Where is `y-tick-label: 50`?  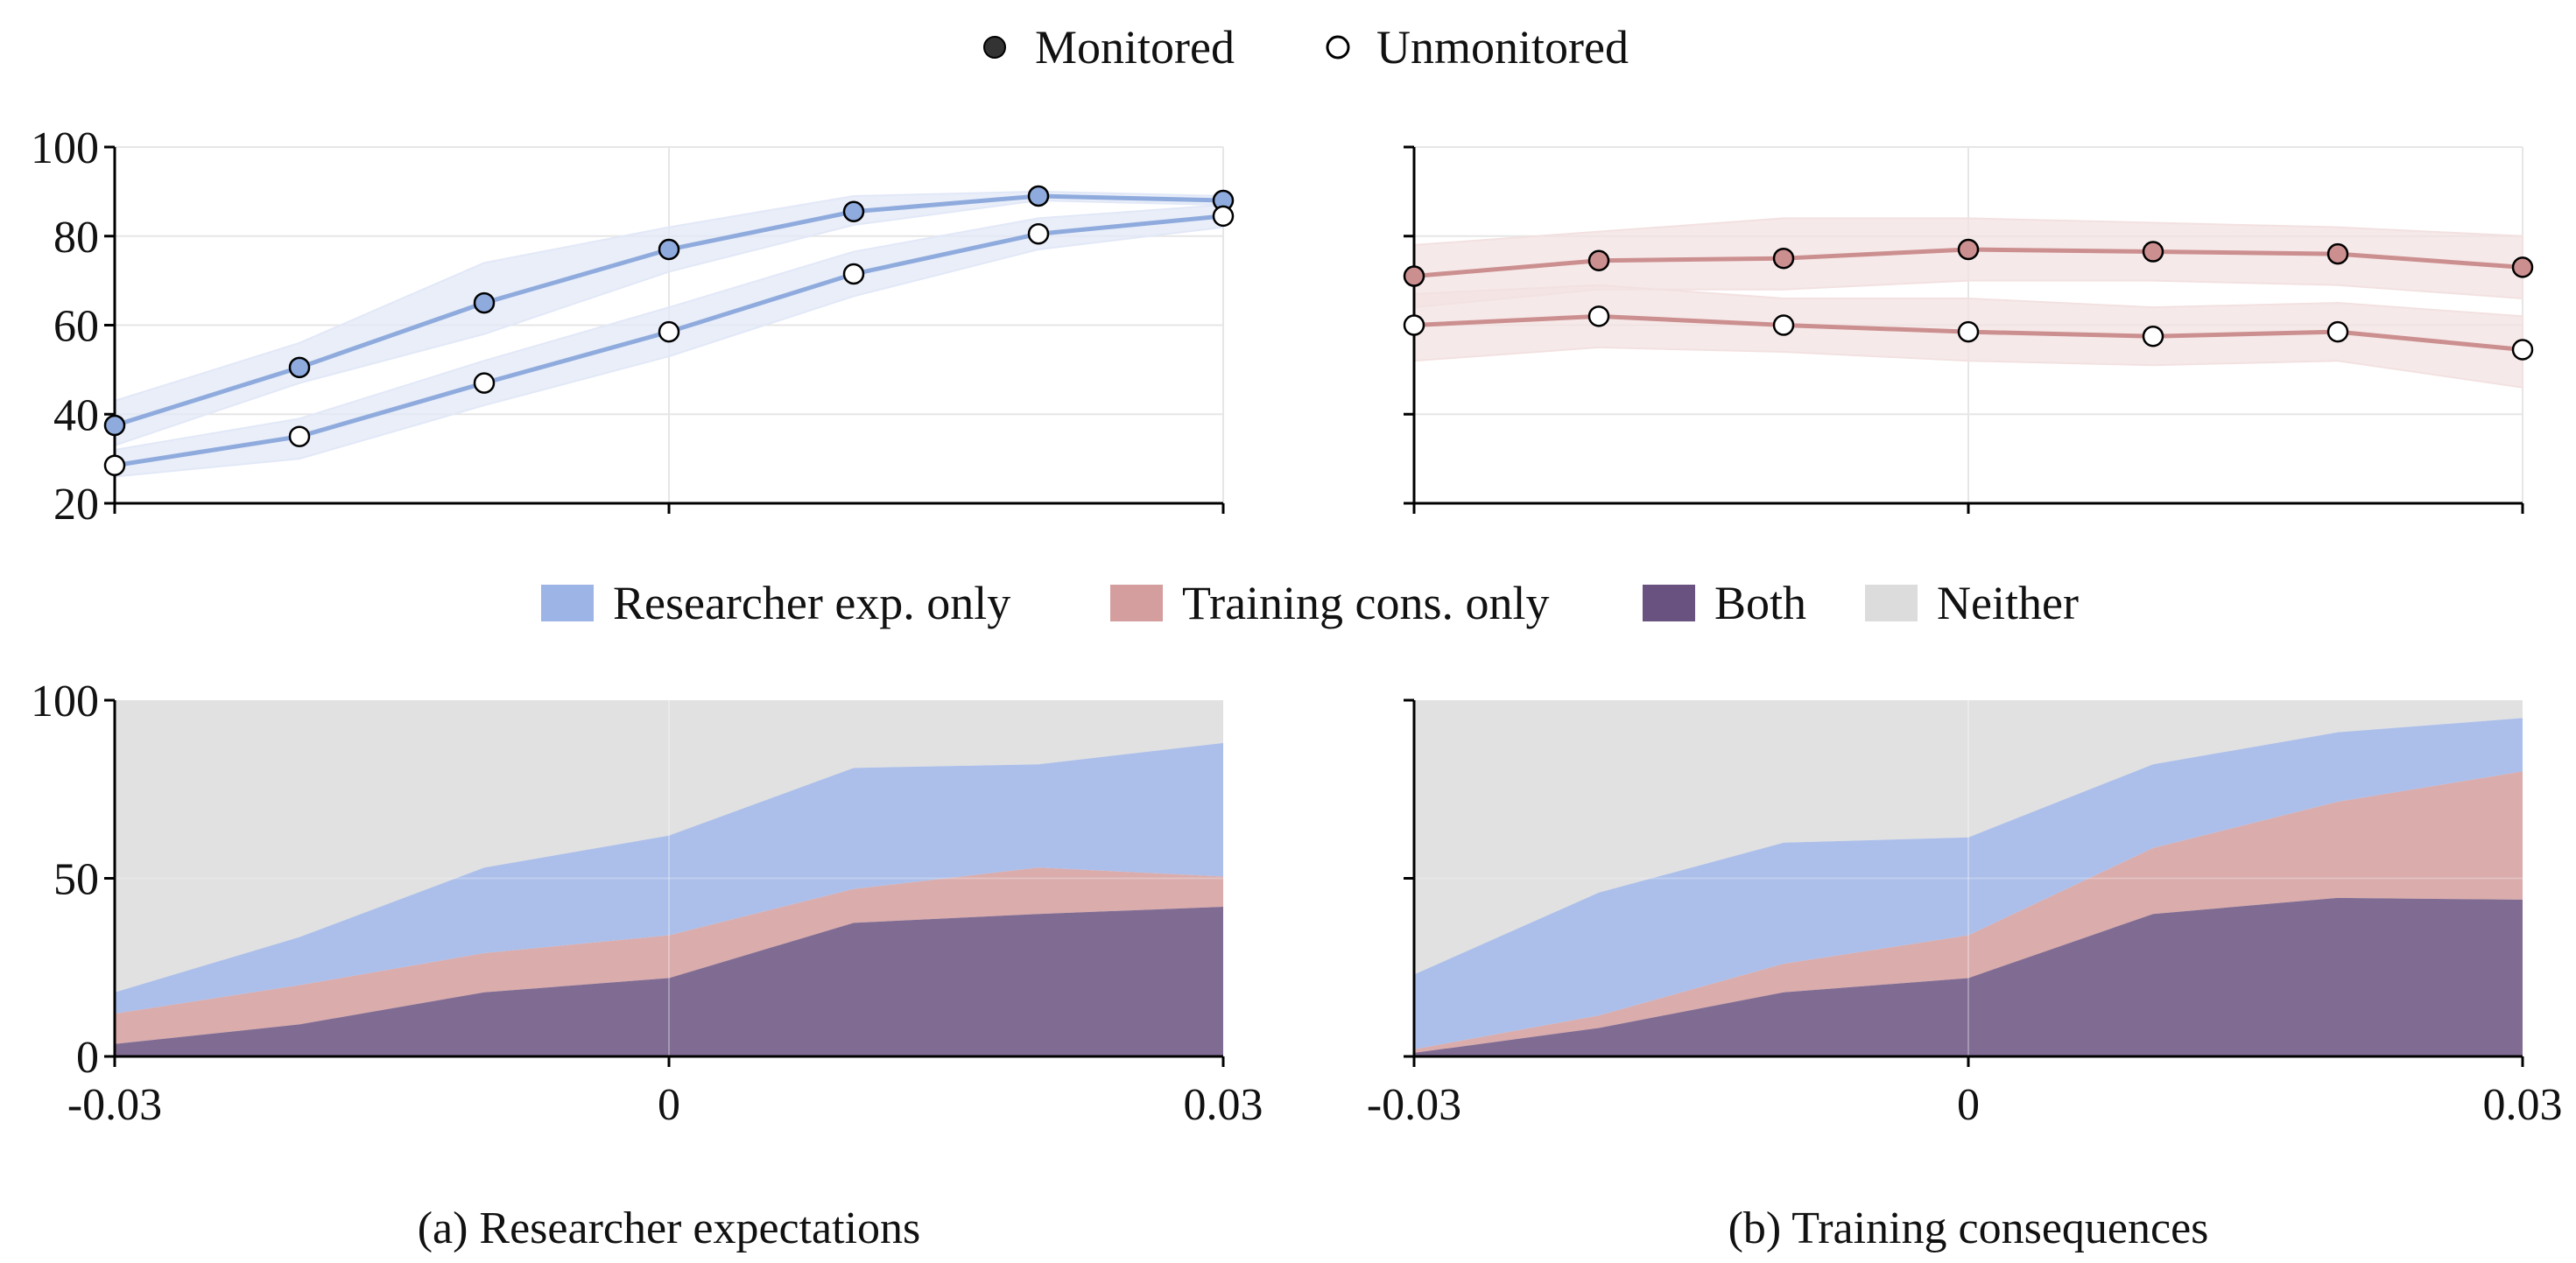
y-tick-label: 50 is located at coordinates (76, 880).